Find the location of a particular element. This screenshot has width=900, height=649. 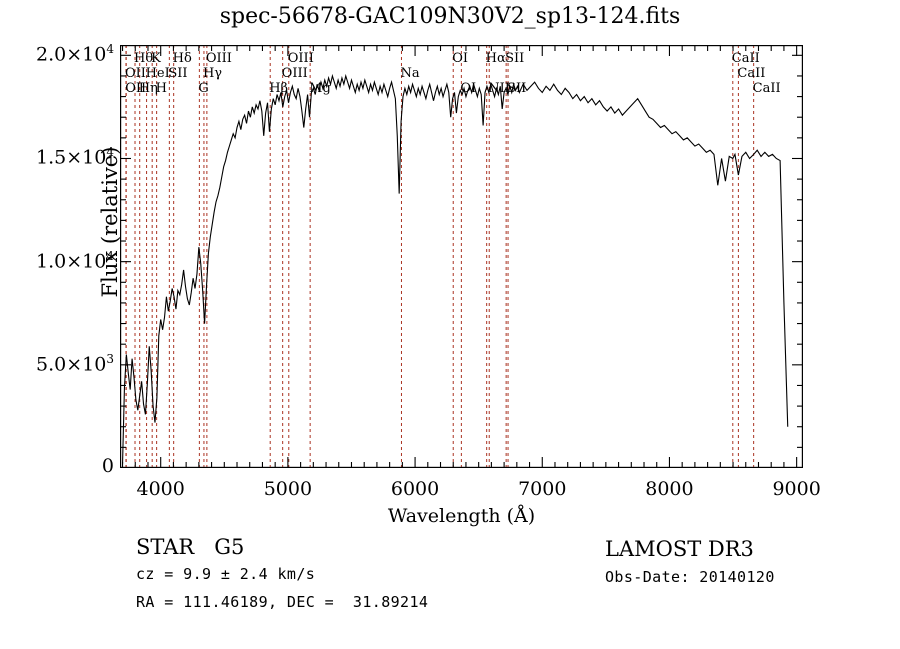

page-title: spec-56678-GAC109N30V2_sp13-124.fits is located at coordinates (450, 16).